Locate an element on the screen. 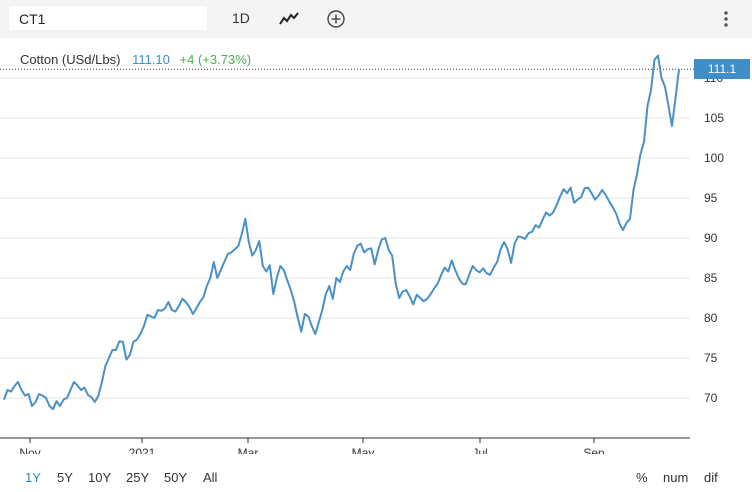 This screenshot has height=492, width=752. x-tick-label: Jul is located at coordinates (479, 450).